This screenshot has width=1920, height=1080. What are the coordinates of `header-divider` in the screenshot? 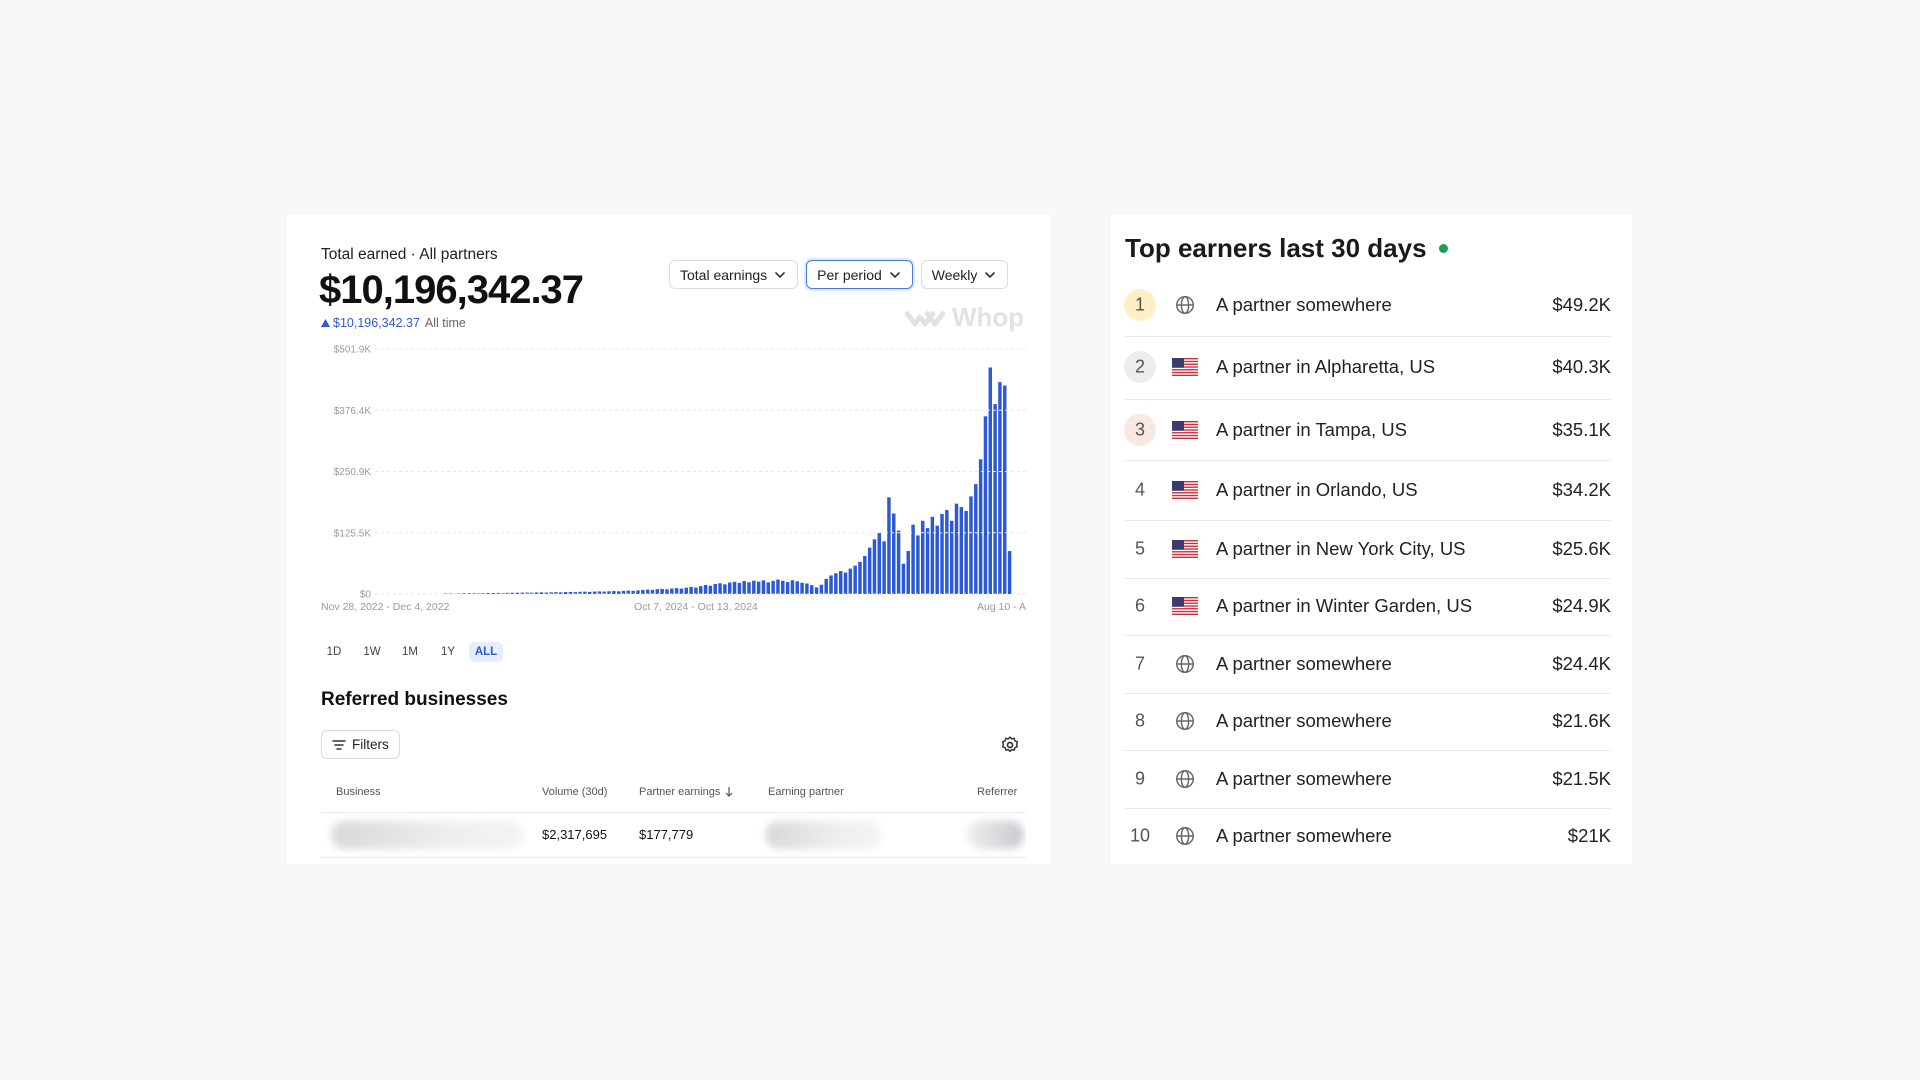 It's located at (673, 812).